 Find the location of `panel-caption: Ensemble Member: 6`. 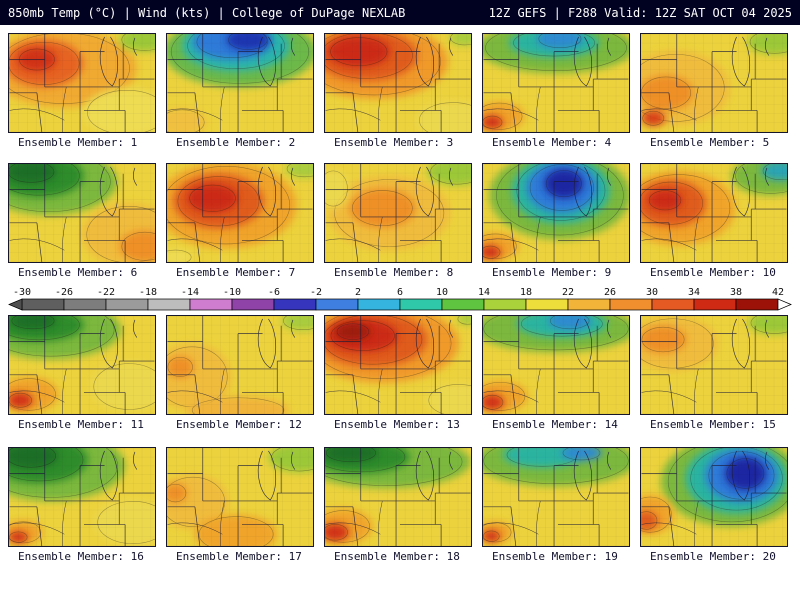

panel-caption: Ensemble Member: 6 is located at coordinates (78, 272).